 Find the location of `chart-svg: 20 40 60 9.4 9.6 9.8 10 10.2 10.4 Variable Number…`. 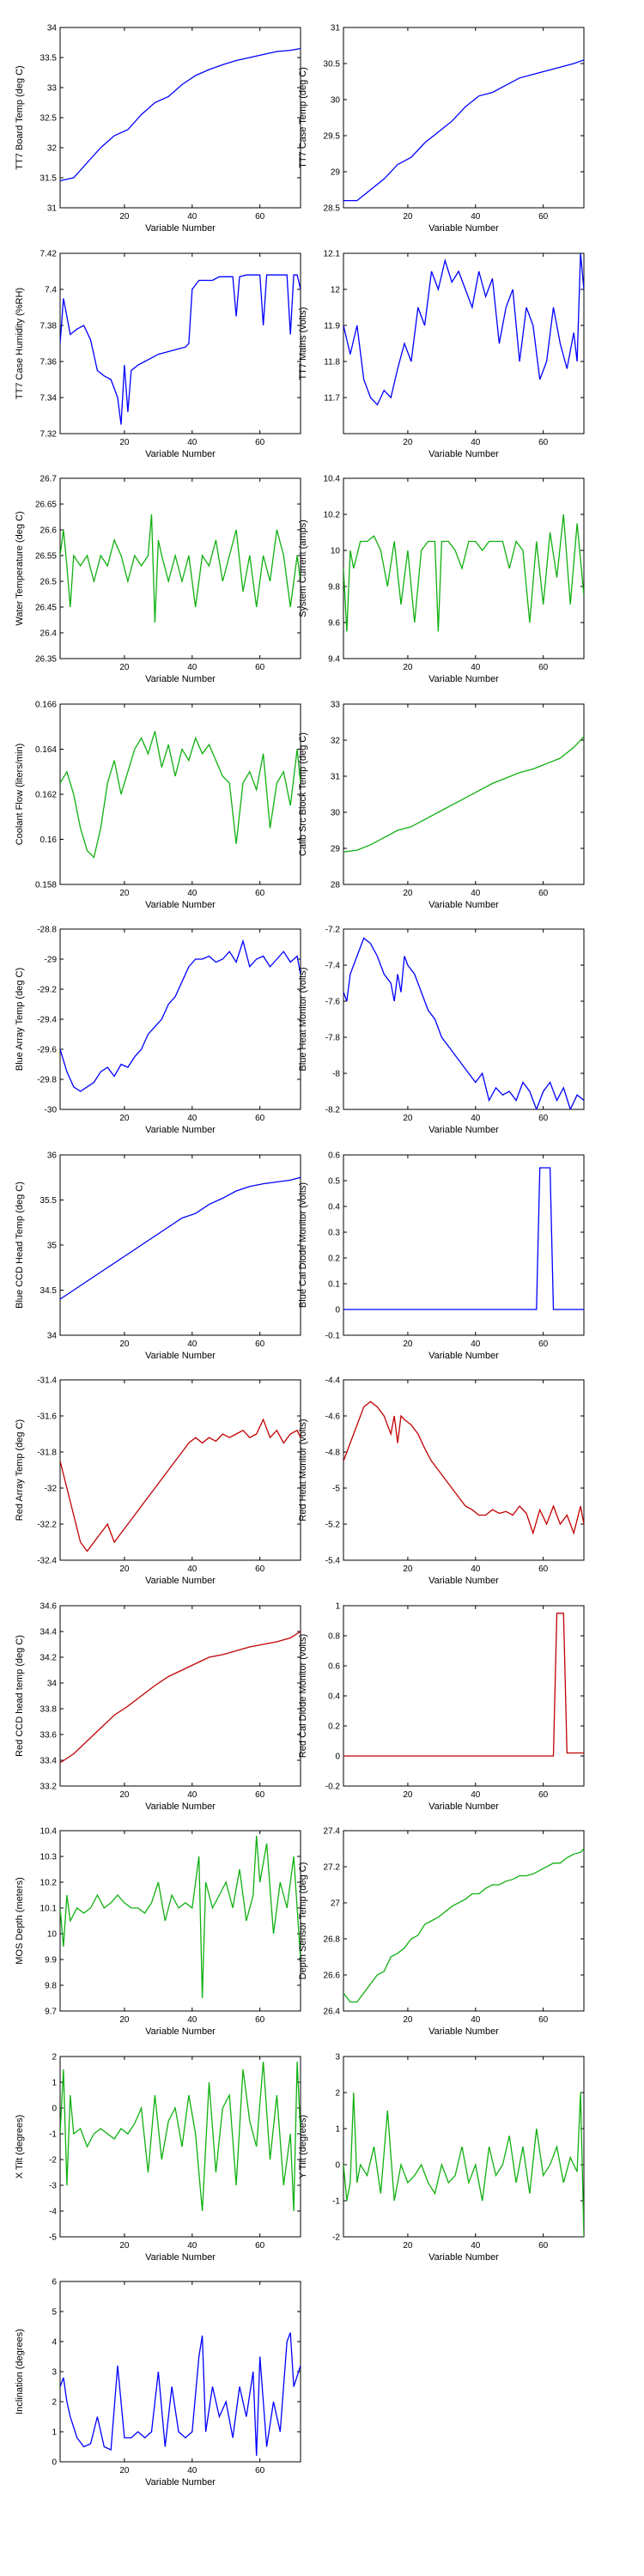

chart-svg: 20 40 60 9.4 9.6 9.8 10 10.2 10.4 Variable Number… is located at coordinates (441, 579).